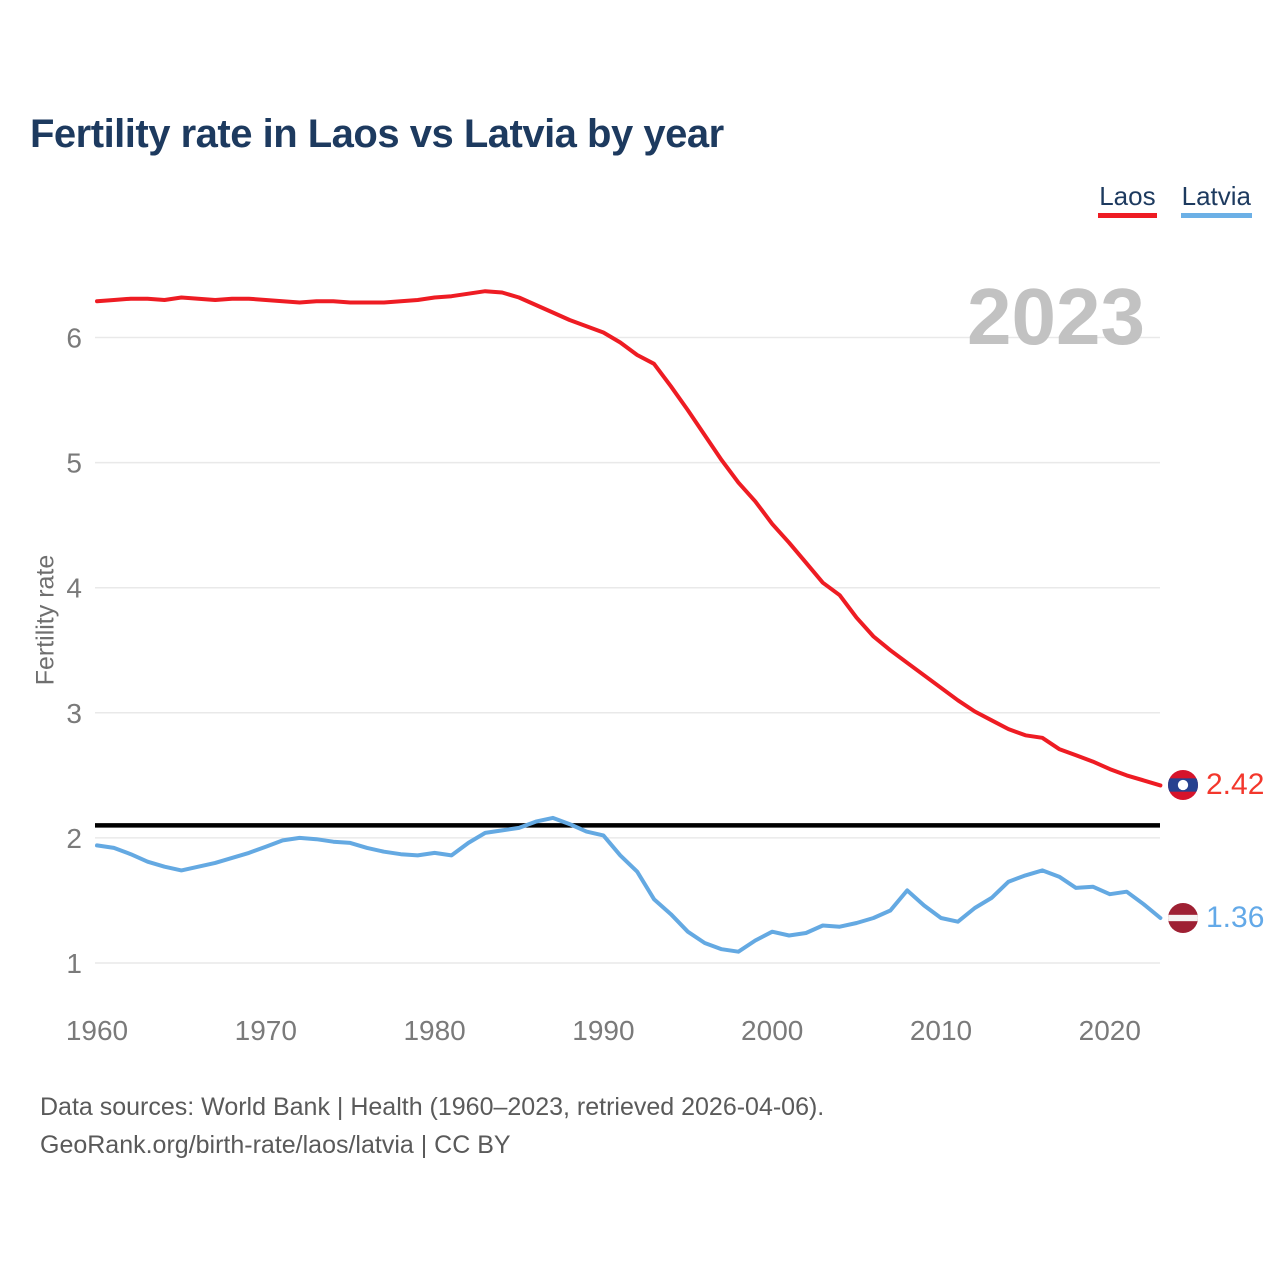 The image size is (1280, 1280). I want to click on svg-text: 2000, so click(772, 1030).